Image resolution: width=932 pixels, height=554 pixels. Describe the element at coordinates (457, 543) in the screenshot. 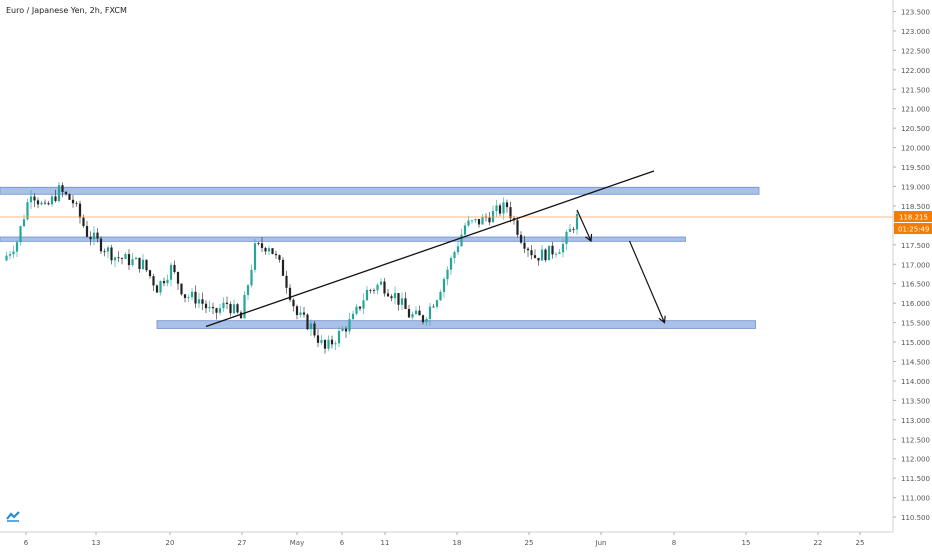

I see `x-tick-label: 18` at that location.